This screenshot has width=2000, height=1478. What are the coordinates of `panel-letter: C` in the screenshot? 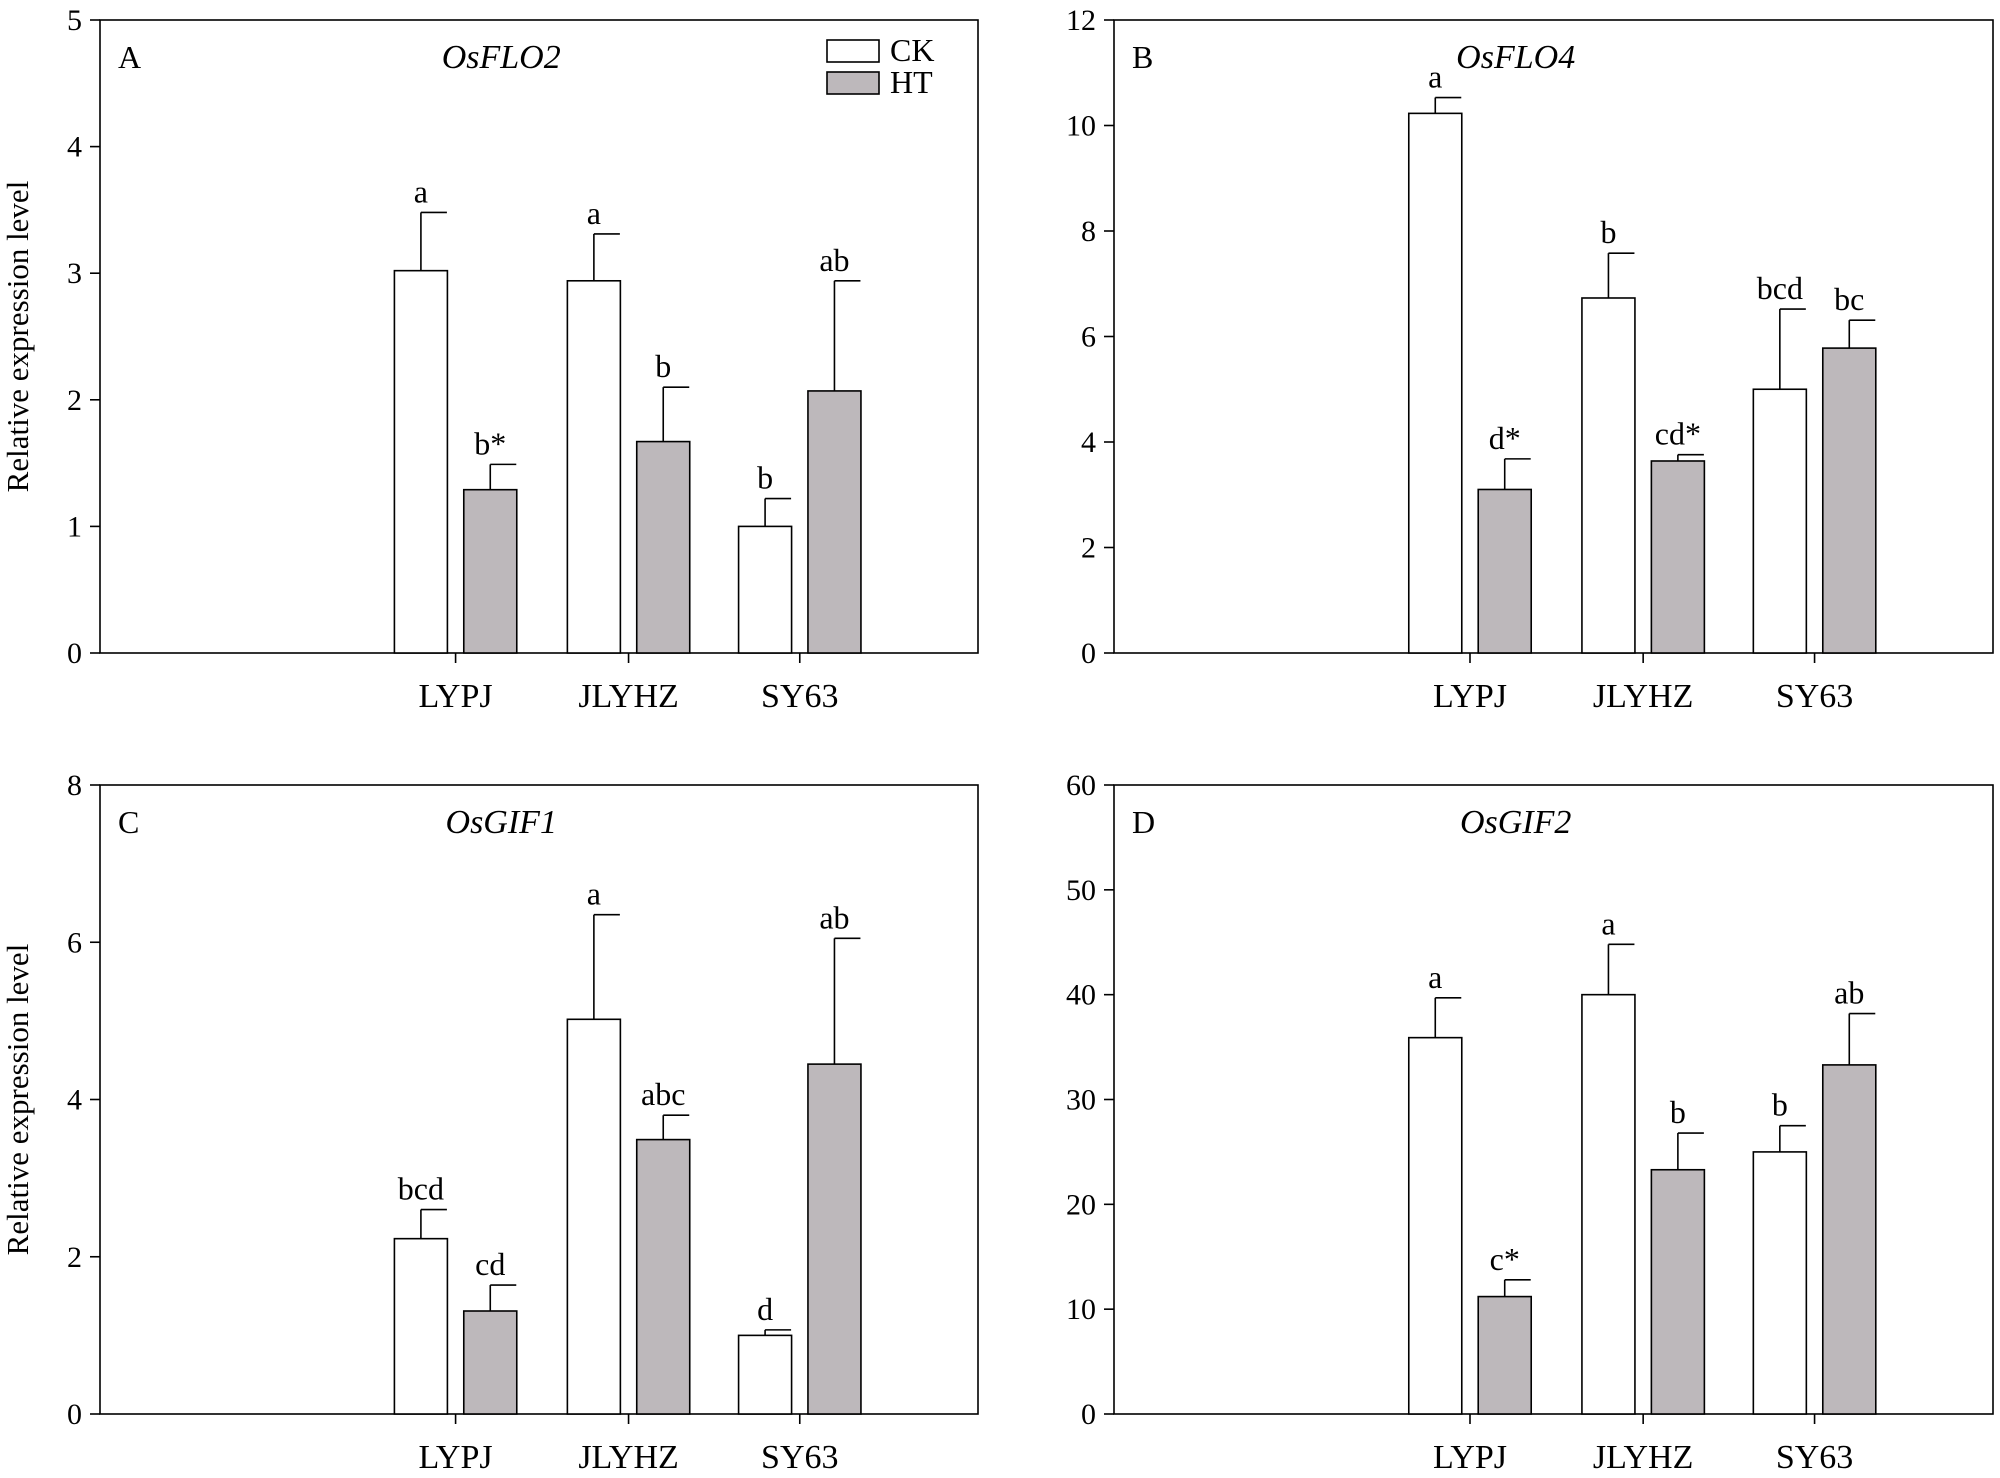 It's located at (128, 822).